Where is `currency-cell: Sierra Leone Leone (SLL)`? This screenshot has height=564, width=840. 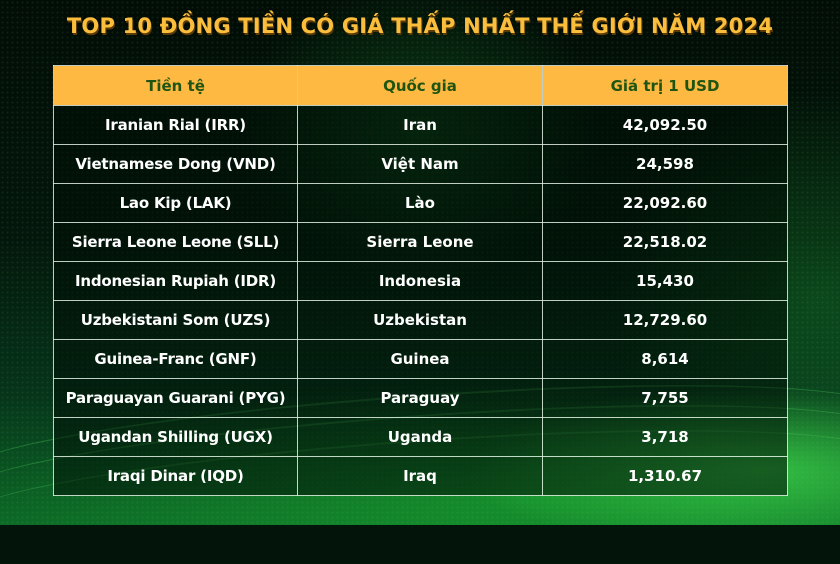 currency-cell: Sierra Leone Leone (SLL) is located at coordinates (175, 242).